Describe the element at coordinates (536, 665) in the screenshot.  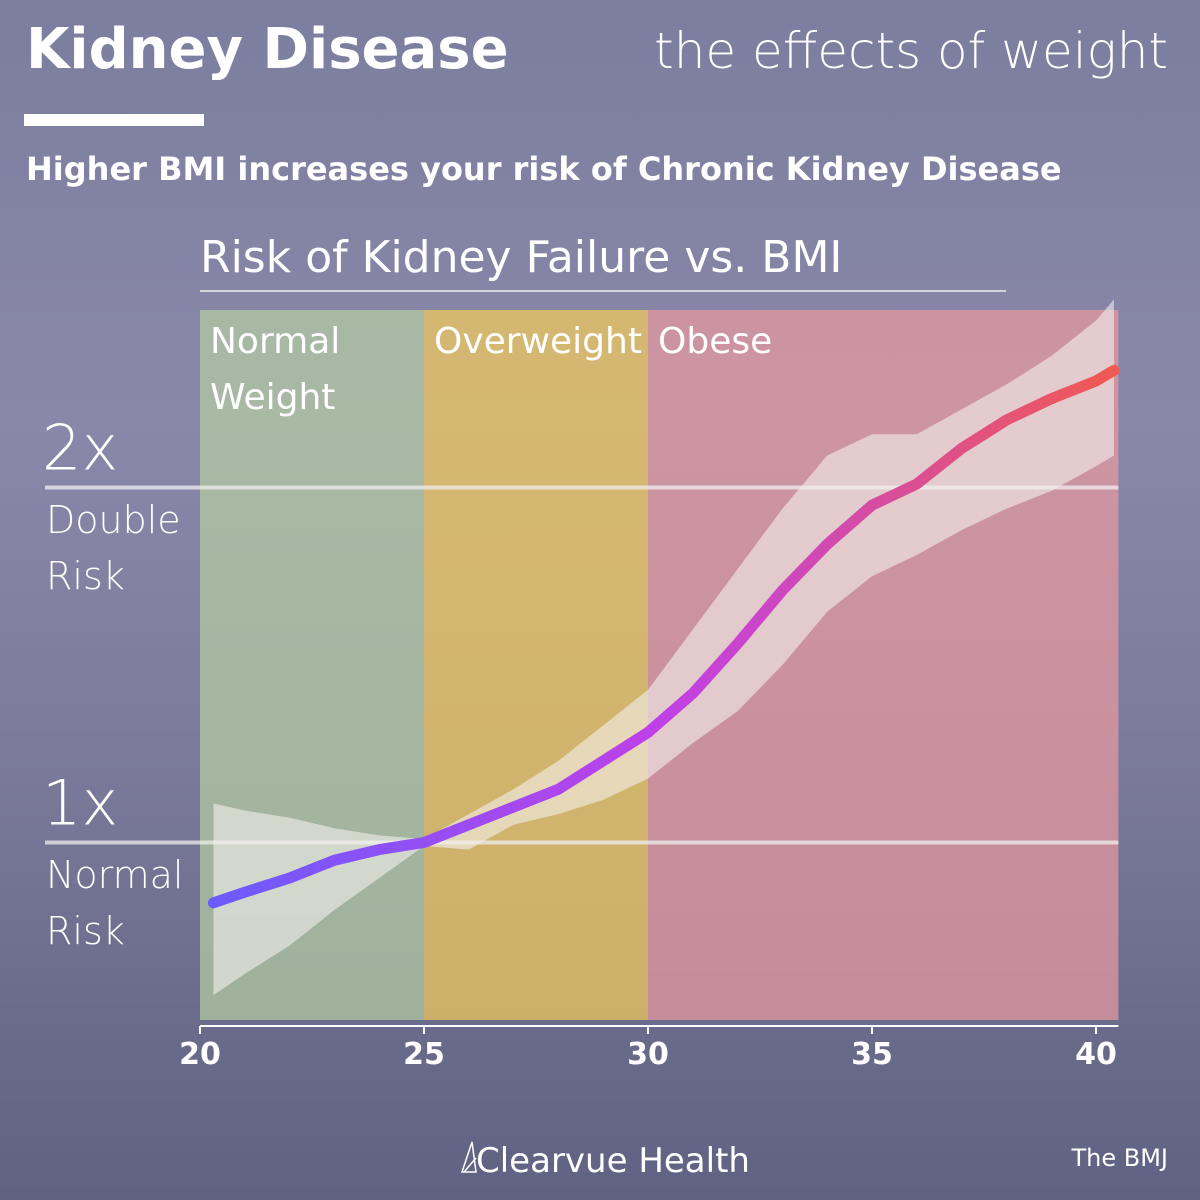
I see `bmi-region` at that location.